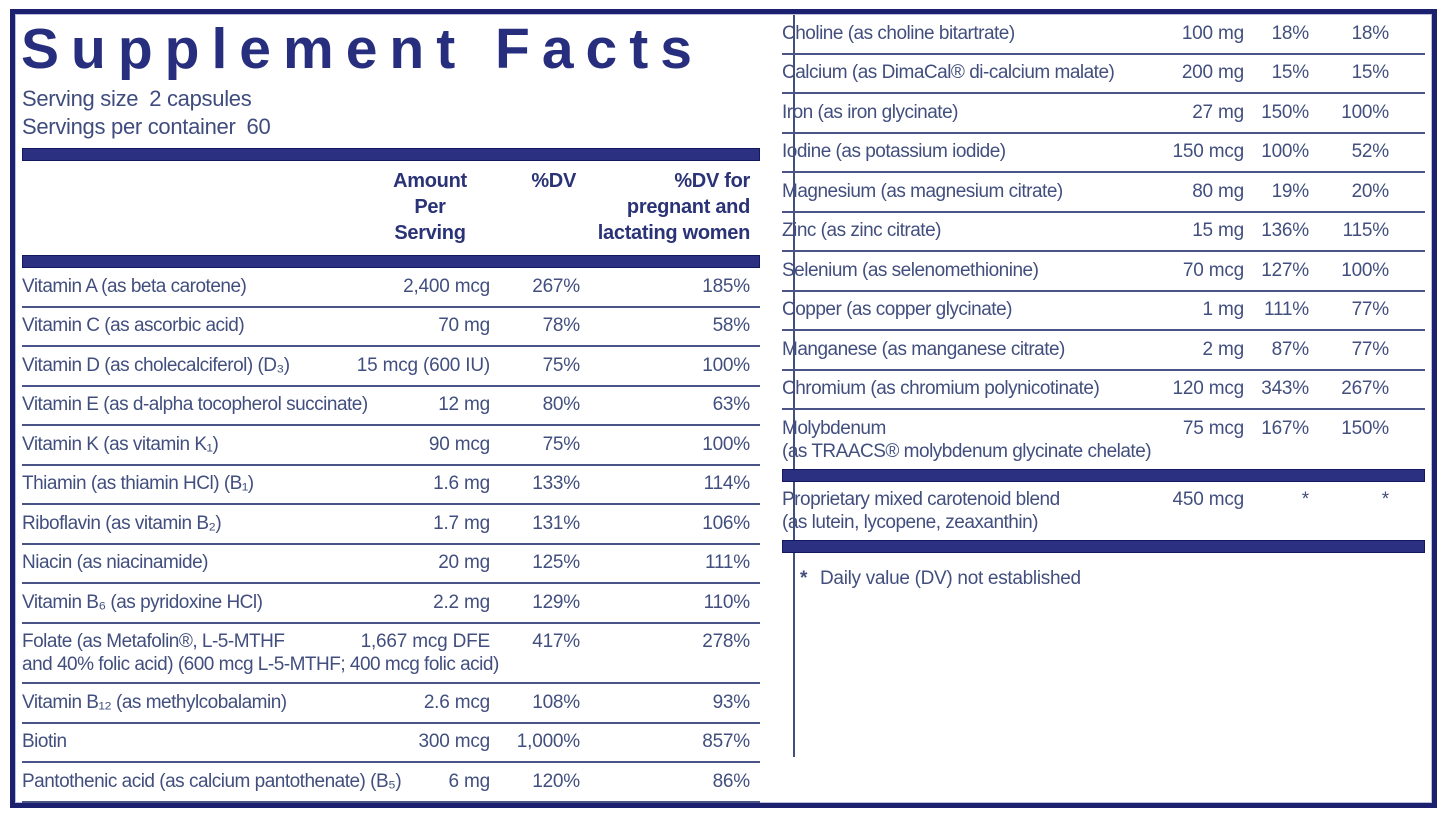 The width and height of the screenshot is (1445, 816). I want to click on nutrient-name: Vitamin B₆ (as pyridoxine HCl), so click(142, 602).